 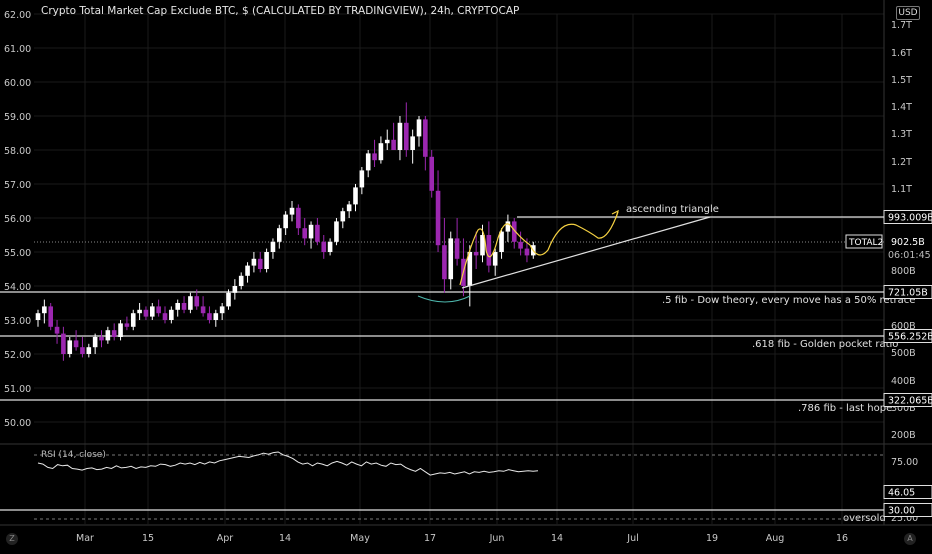 What do you see at coordinates (17, 15) in the screenshot?
I see `left-axis-label: 62.00` at bounding box center [17, 15].